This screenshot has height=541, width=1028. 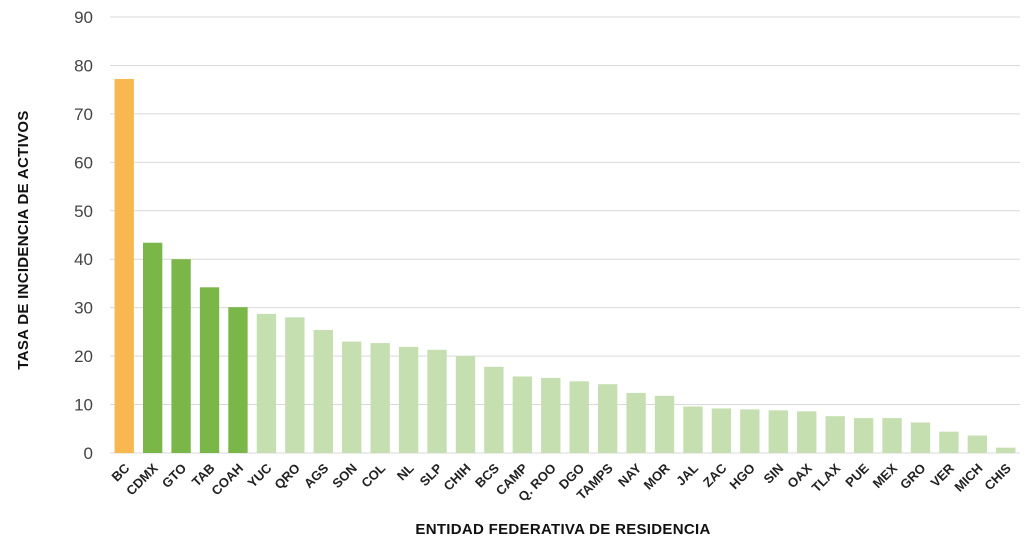 What do you see at coordinates (494, 409) in the screenshot?
I see `bar-bcs` at bounding box center [494, 409].